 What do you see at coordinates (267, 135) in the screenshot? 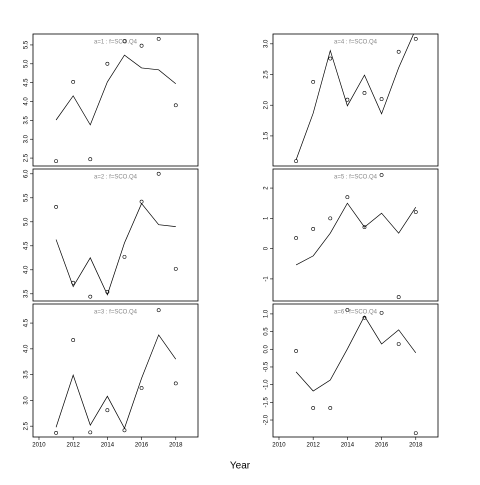
I see `y-tick-label: 1.5` at bounding box center [267, 135].